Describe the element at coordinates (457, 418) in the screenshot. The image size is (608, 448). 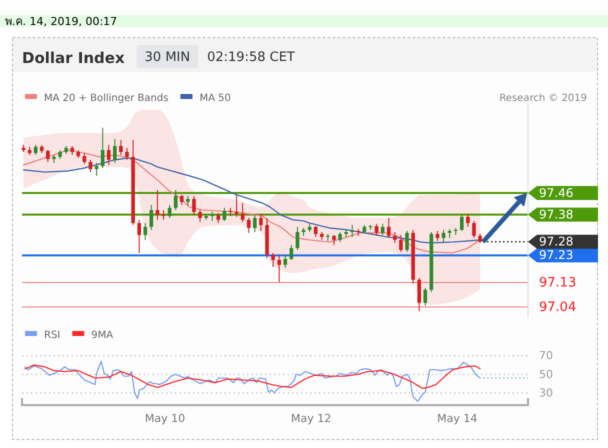
I see `x-tick-label: May 14` at that location.